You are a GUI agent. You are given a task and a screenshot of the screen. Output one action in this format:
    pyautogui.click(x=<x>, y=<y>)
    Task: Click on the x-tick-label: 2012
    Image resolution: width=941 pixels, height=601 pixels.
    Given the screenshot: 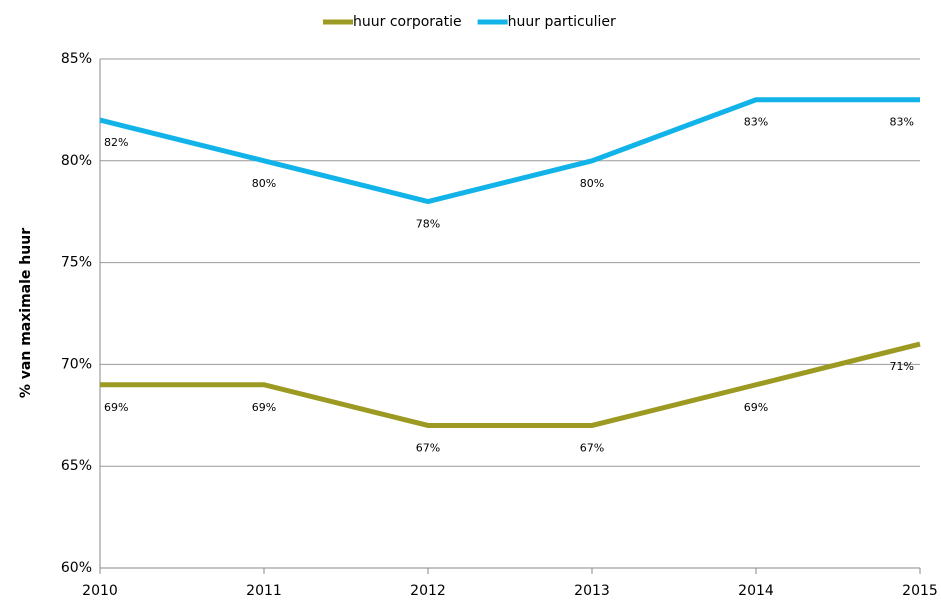 What is the action you would take?
    pyautogui.click(x=428, y=591)
    